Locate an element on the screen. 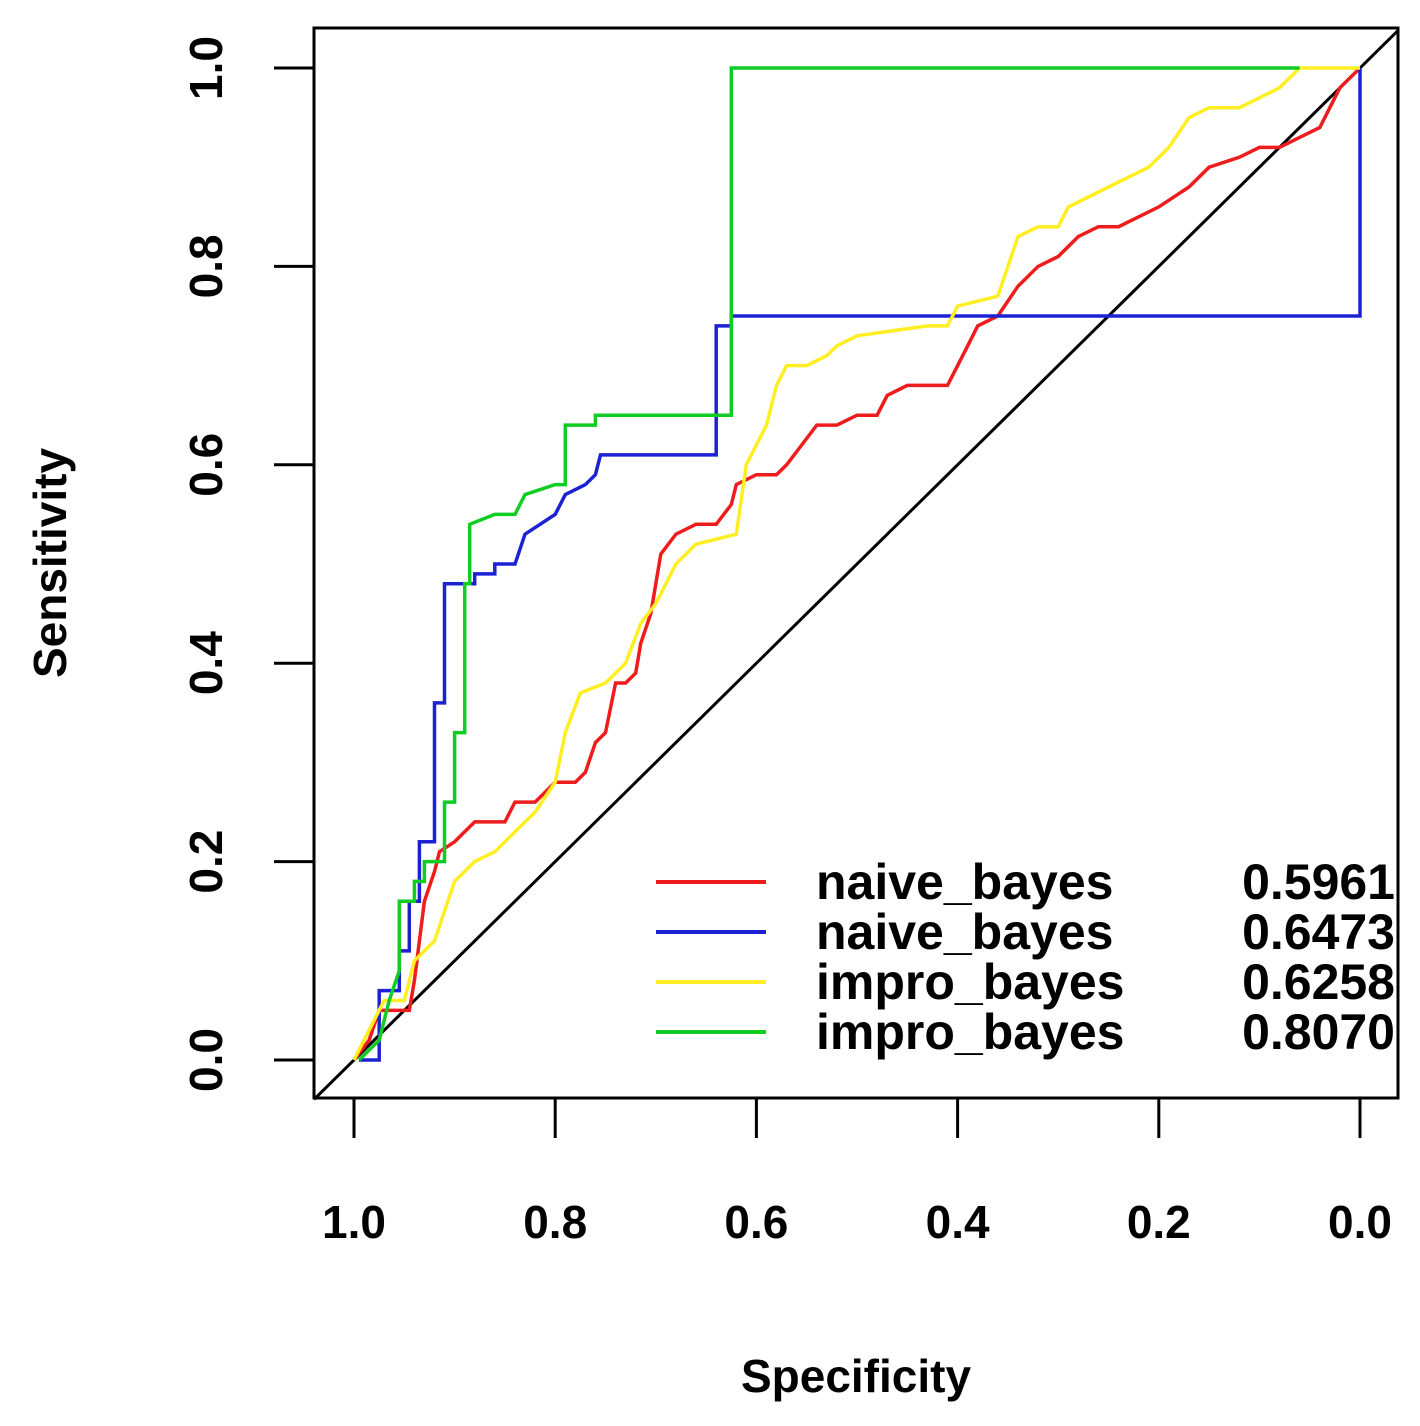 The image size is (1420, 1426). x-tick-label: 0.4 is located at coordinates (958, 1222).